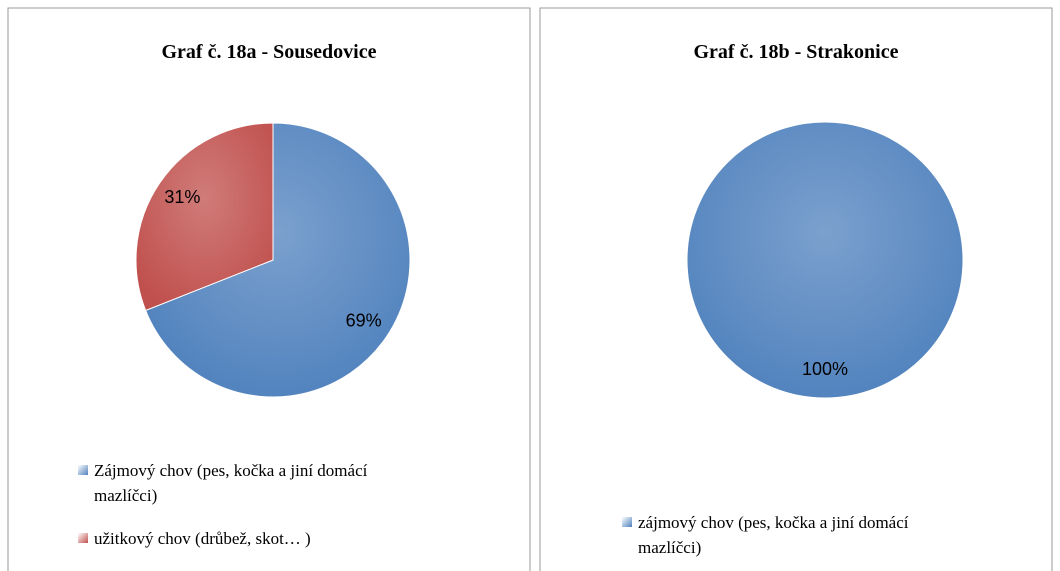 This screenshot has width=1060, height=571. I want to click on data-label: 69%, so click(364, 320).